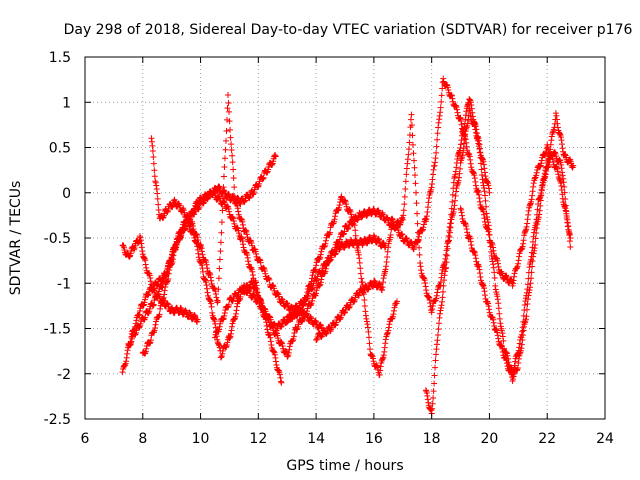 This screenshot has width=640, height=480. Describe the element at coordinates (57, 420) in the screenshot. I see `y-tick-label: -2.5` at that location.